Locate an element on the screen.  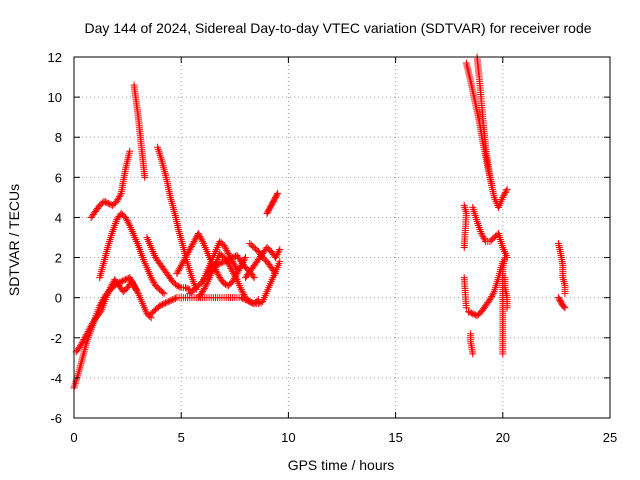
y-tick-label: -2 is located at coordinates (56, 338).